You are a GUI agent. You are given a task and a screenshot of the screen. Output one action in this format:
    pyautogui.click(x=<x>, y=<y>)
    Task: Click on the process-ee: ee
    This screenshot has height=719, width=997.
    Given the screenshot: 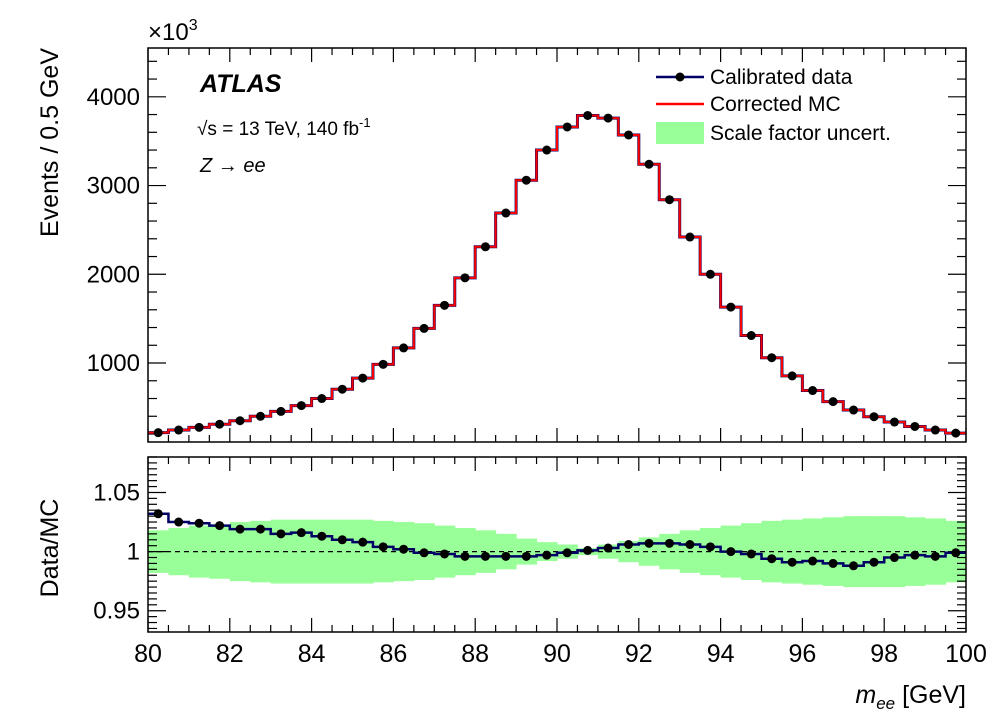 What is the action you would take?
    pyautogui.click(x=254, y=166)
    